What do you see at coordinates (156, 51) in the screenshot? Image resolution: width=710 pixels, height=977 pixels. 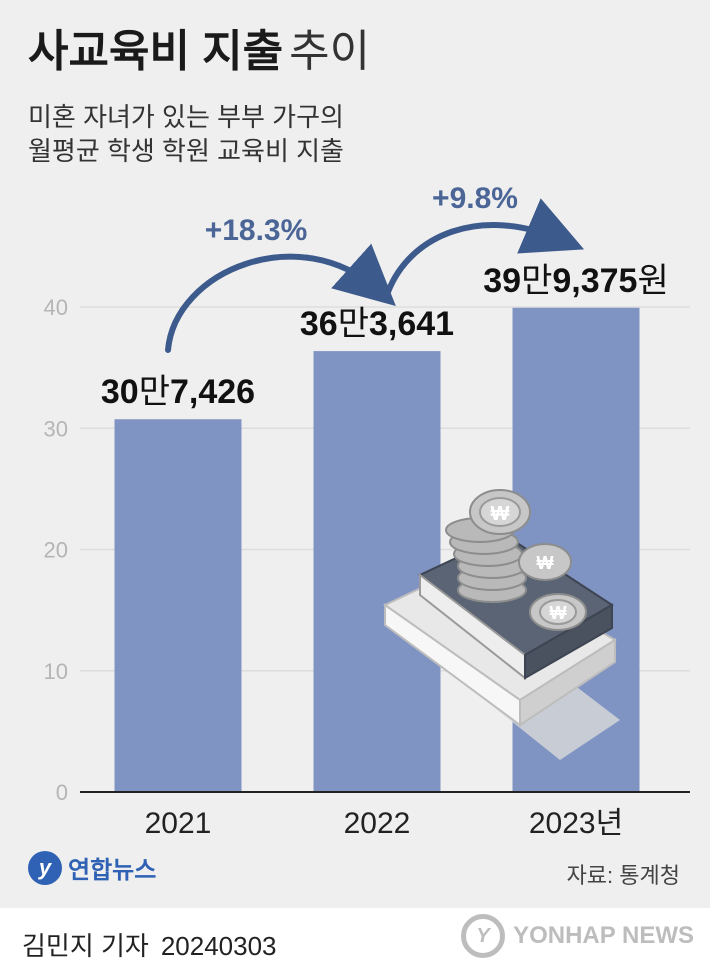 I see `title-main: 사교육비 지출` at bounding box center [156, 51].